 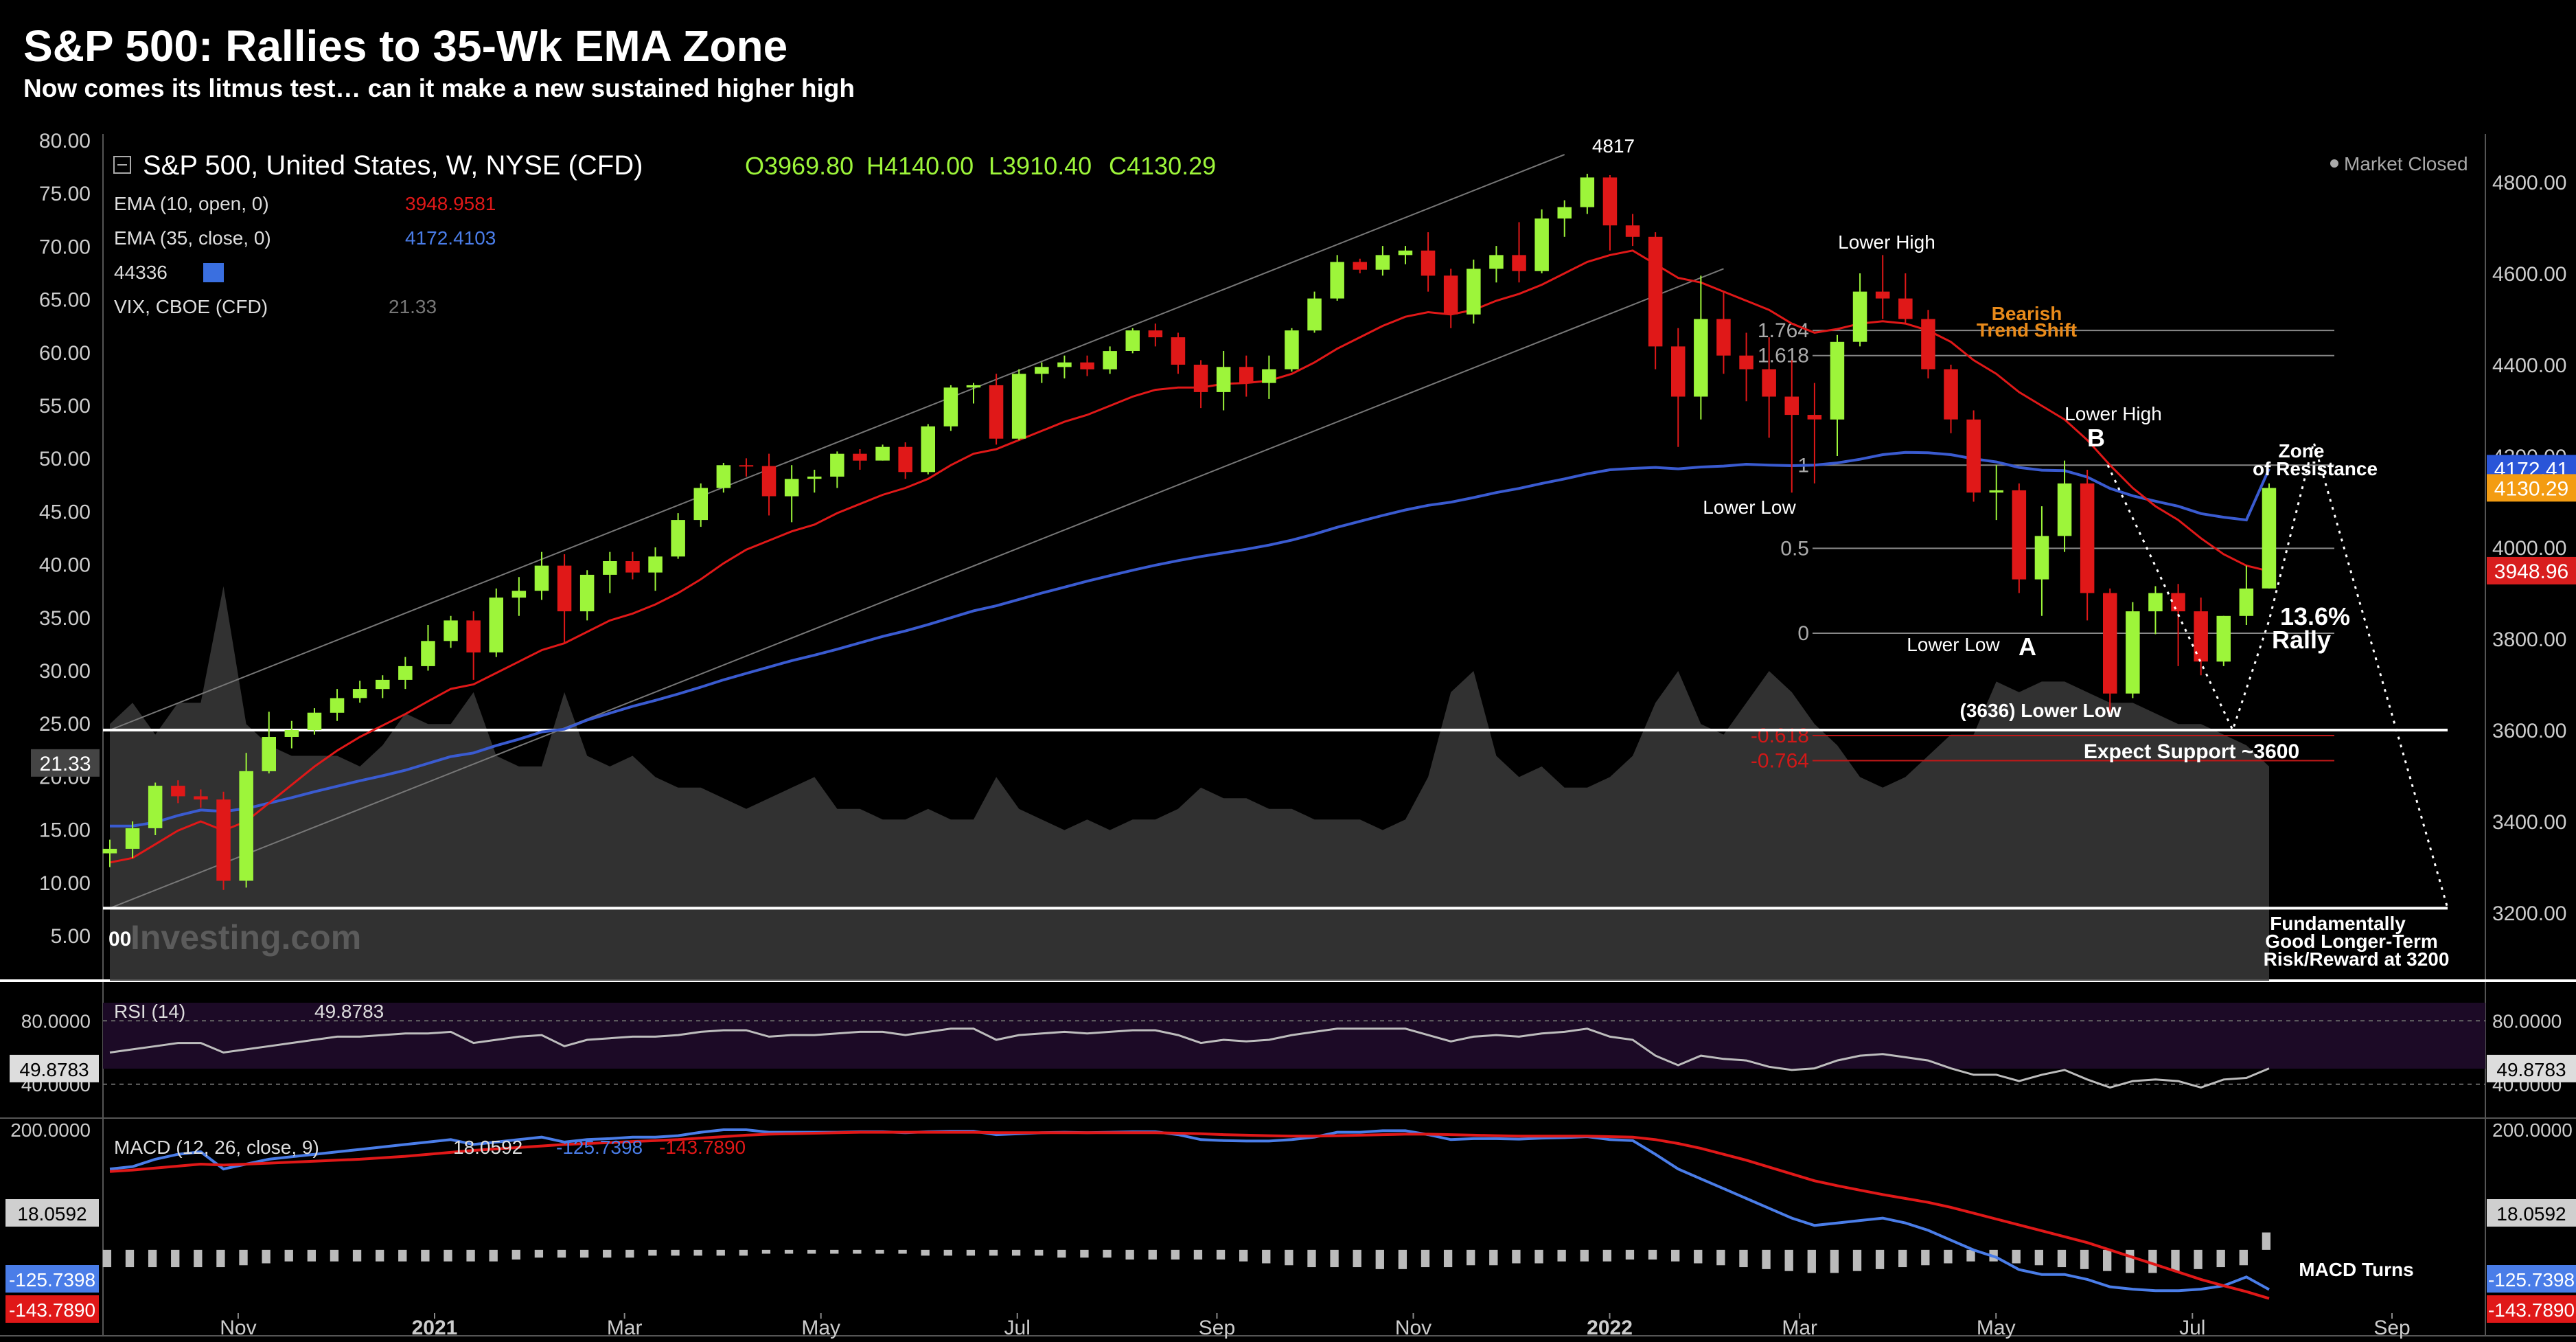 What do you see at coordinates (141, 272) in the screenshot?
I see `indicator-id-label: 44336` at bounding box center [141, 272].